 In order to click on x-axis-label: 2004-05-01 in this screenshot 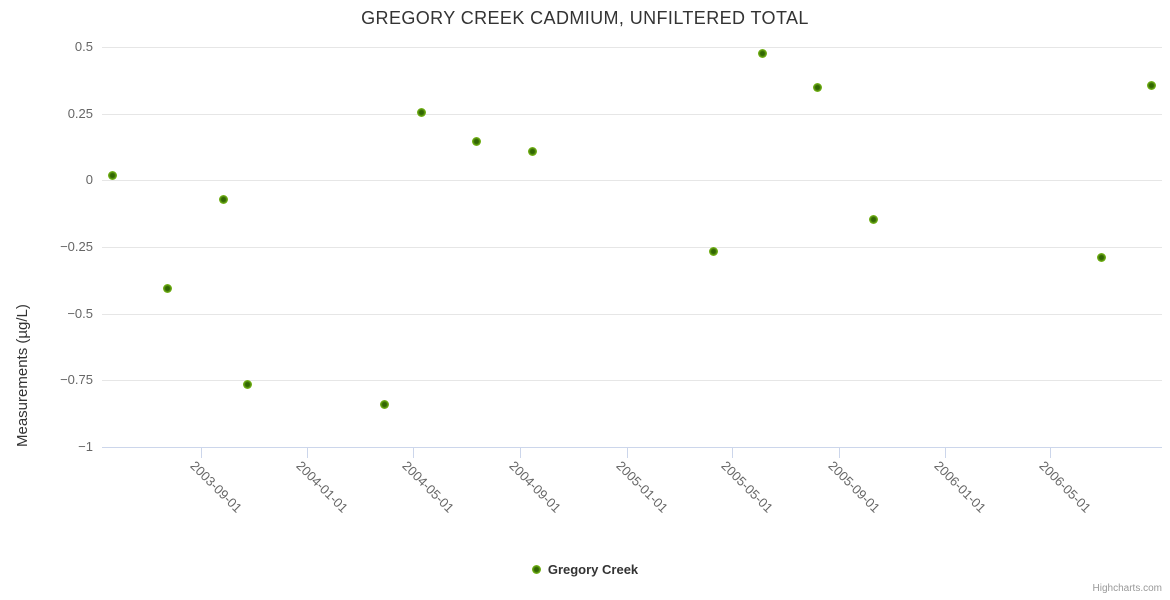, I will do `click(428, 487)`.